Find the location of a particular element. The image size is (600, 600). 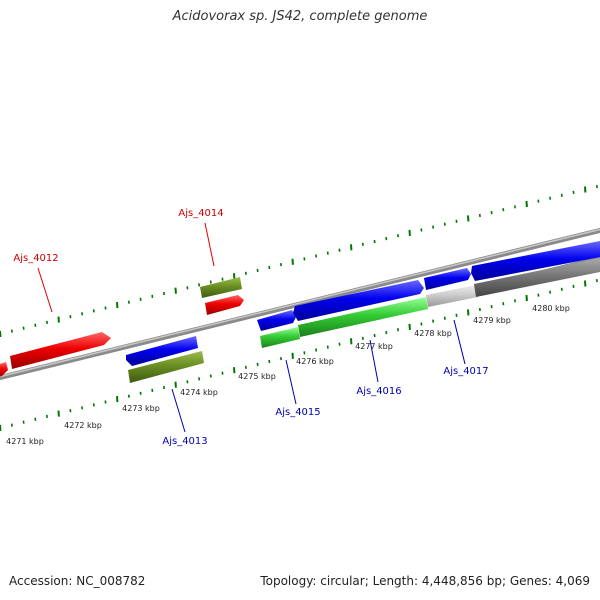

length-value: 4,448,856 bp is located at coordinates (461, 581).